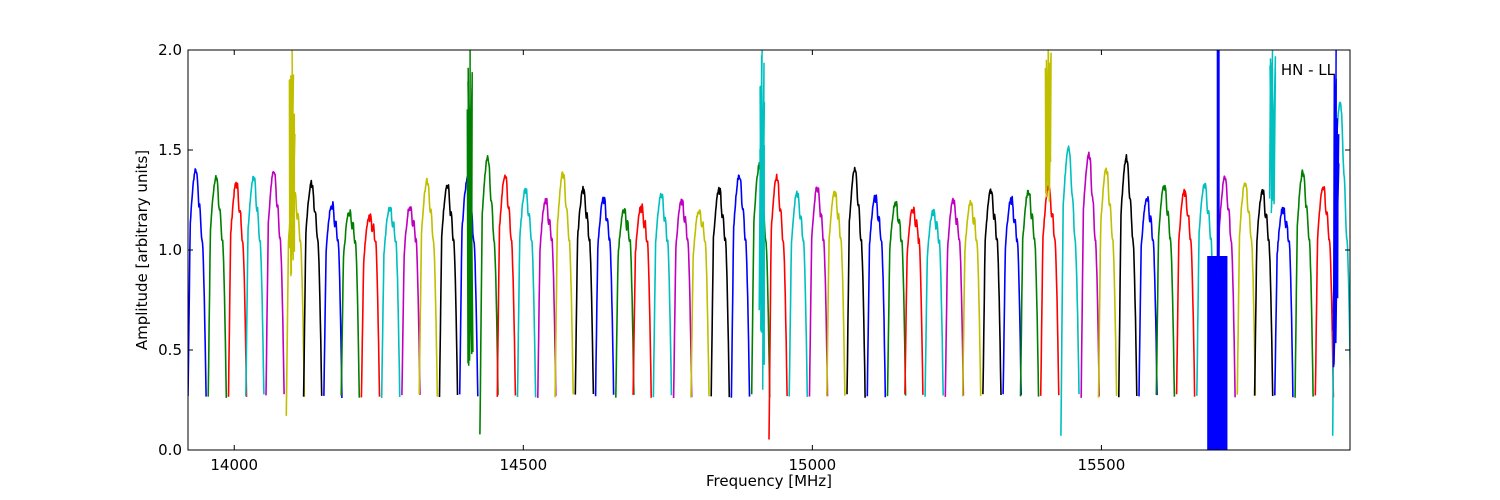  What do you see at coordinates (170, 50) in the screenshot?
I see `y-tick-label: 2.0` at bounding box center [170, 50].